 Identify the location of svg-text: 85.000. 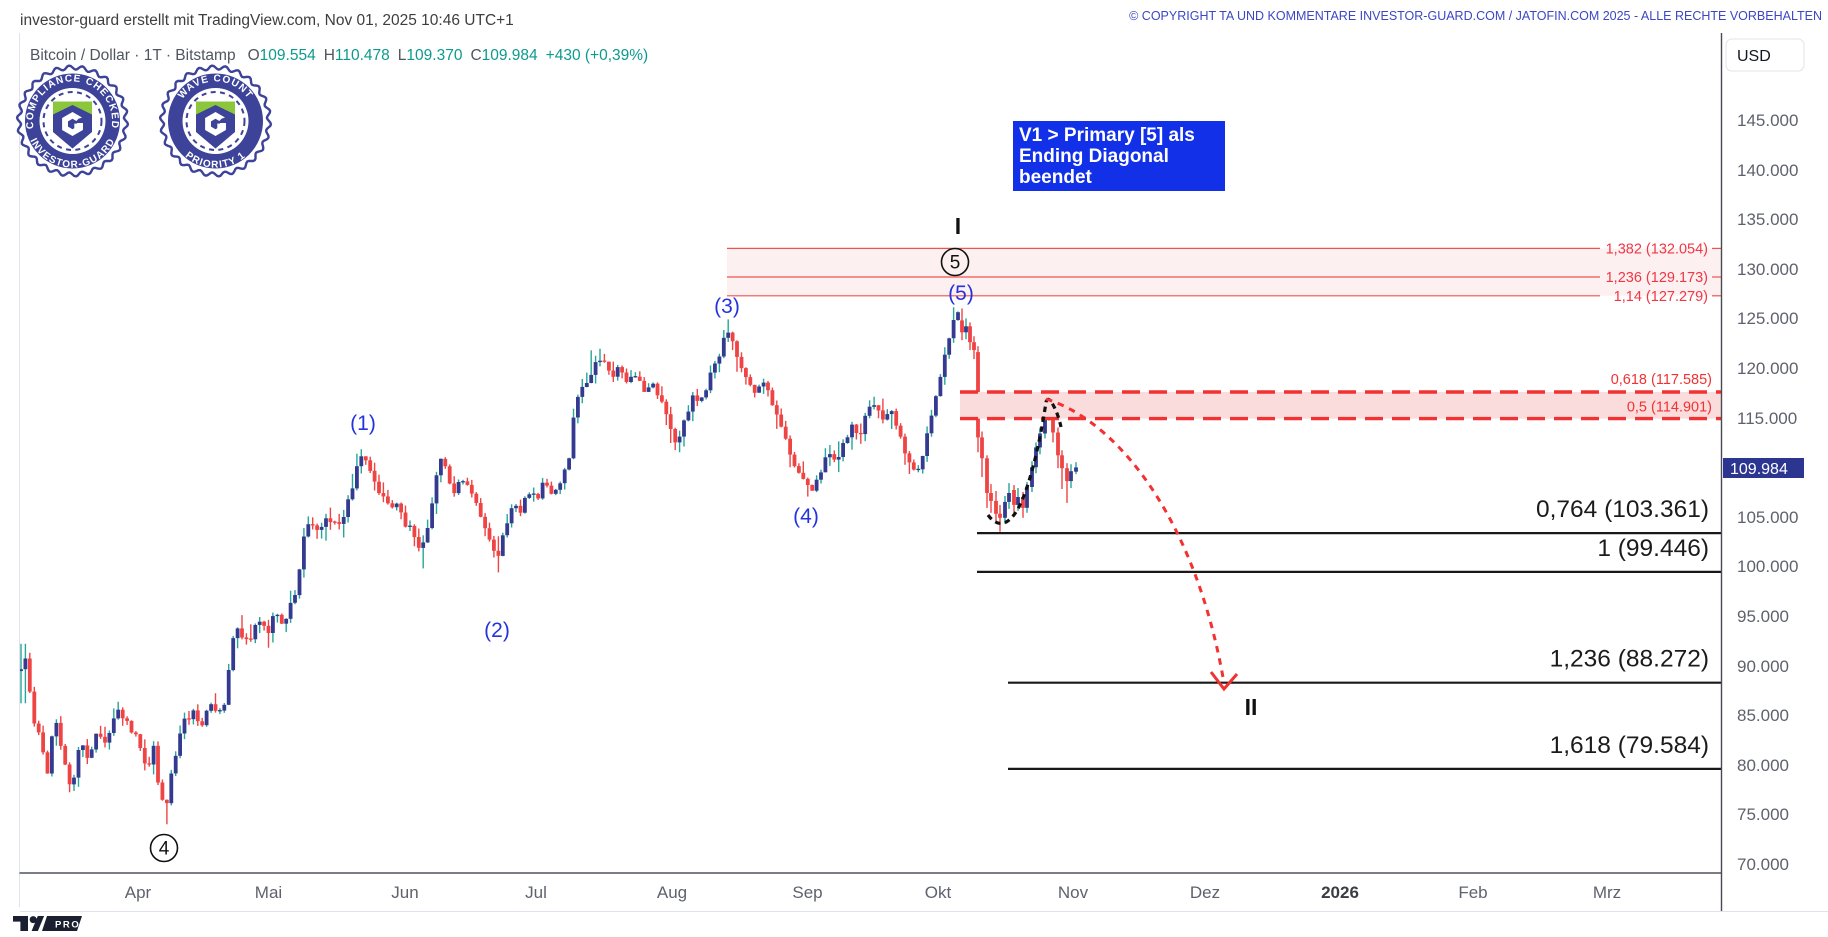
(1763, 715).